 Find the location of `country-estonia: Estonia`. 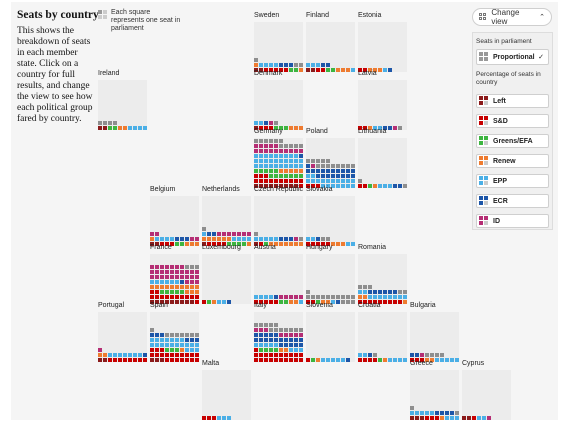

country-estonia: Estonia is located at coordinates (382, 42).